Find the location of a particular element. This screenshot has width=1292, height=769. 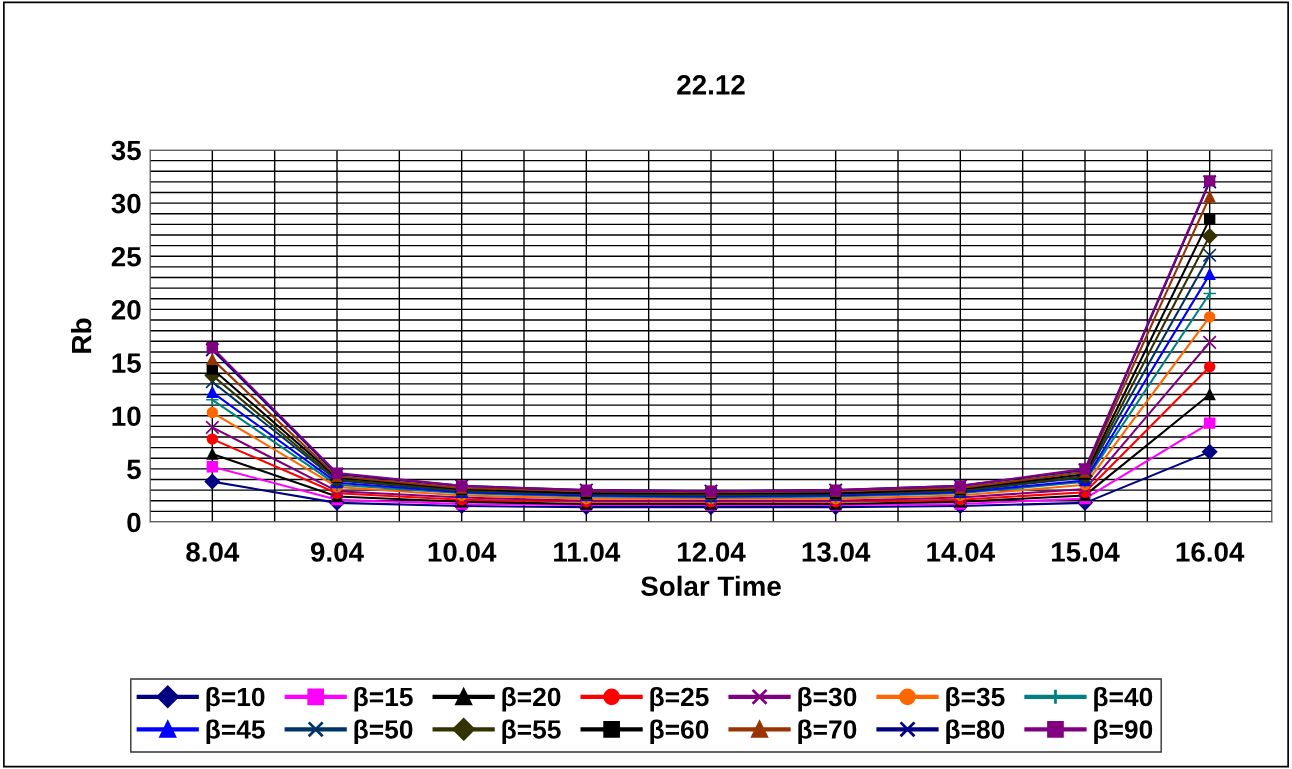

legend-label: β=80 is located at coordinates (975, 732).